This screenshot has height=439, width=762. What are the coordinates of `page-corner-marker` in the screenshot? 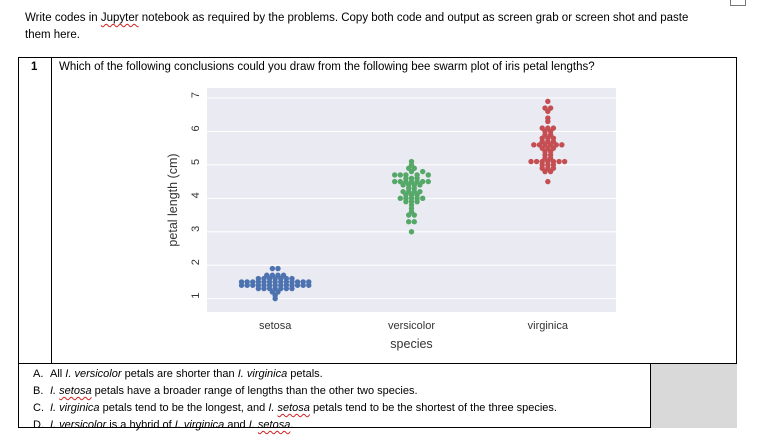 It's located at (738, 3).